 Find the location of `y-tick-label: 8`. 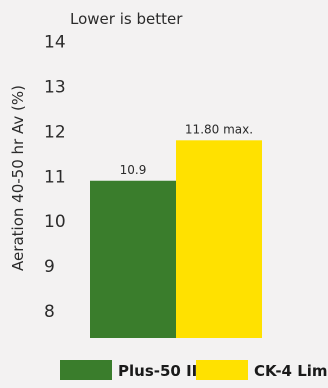

y-tick-label: 8 is located at coordinates (49, 312).